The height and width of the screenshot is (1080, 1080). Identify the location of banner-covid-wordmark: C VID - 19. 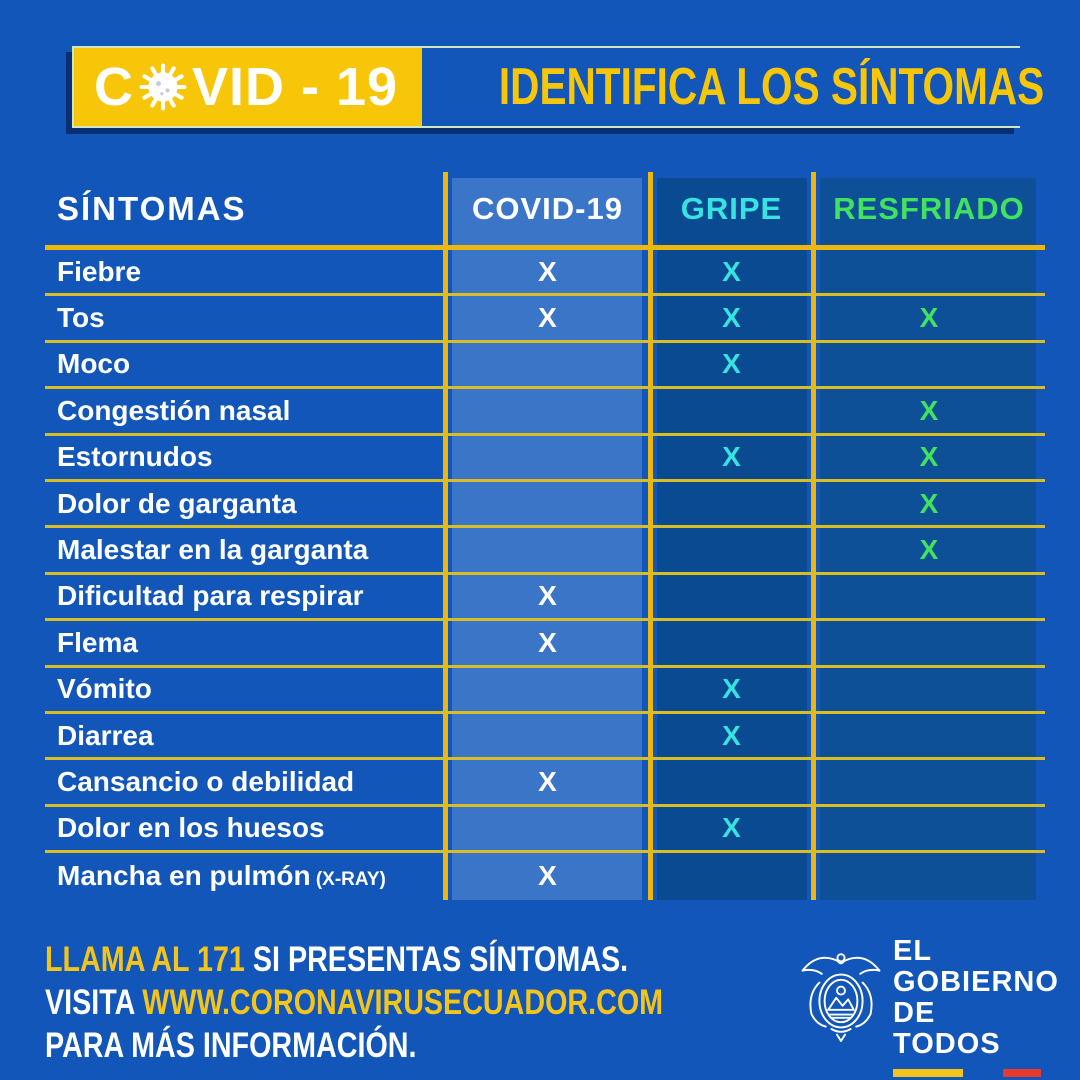
(248, 87).